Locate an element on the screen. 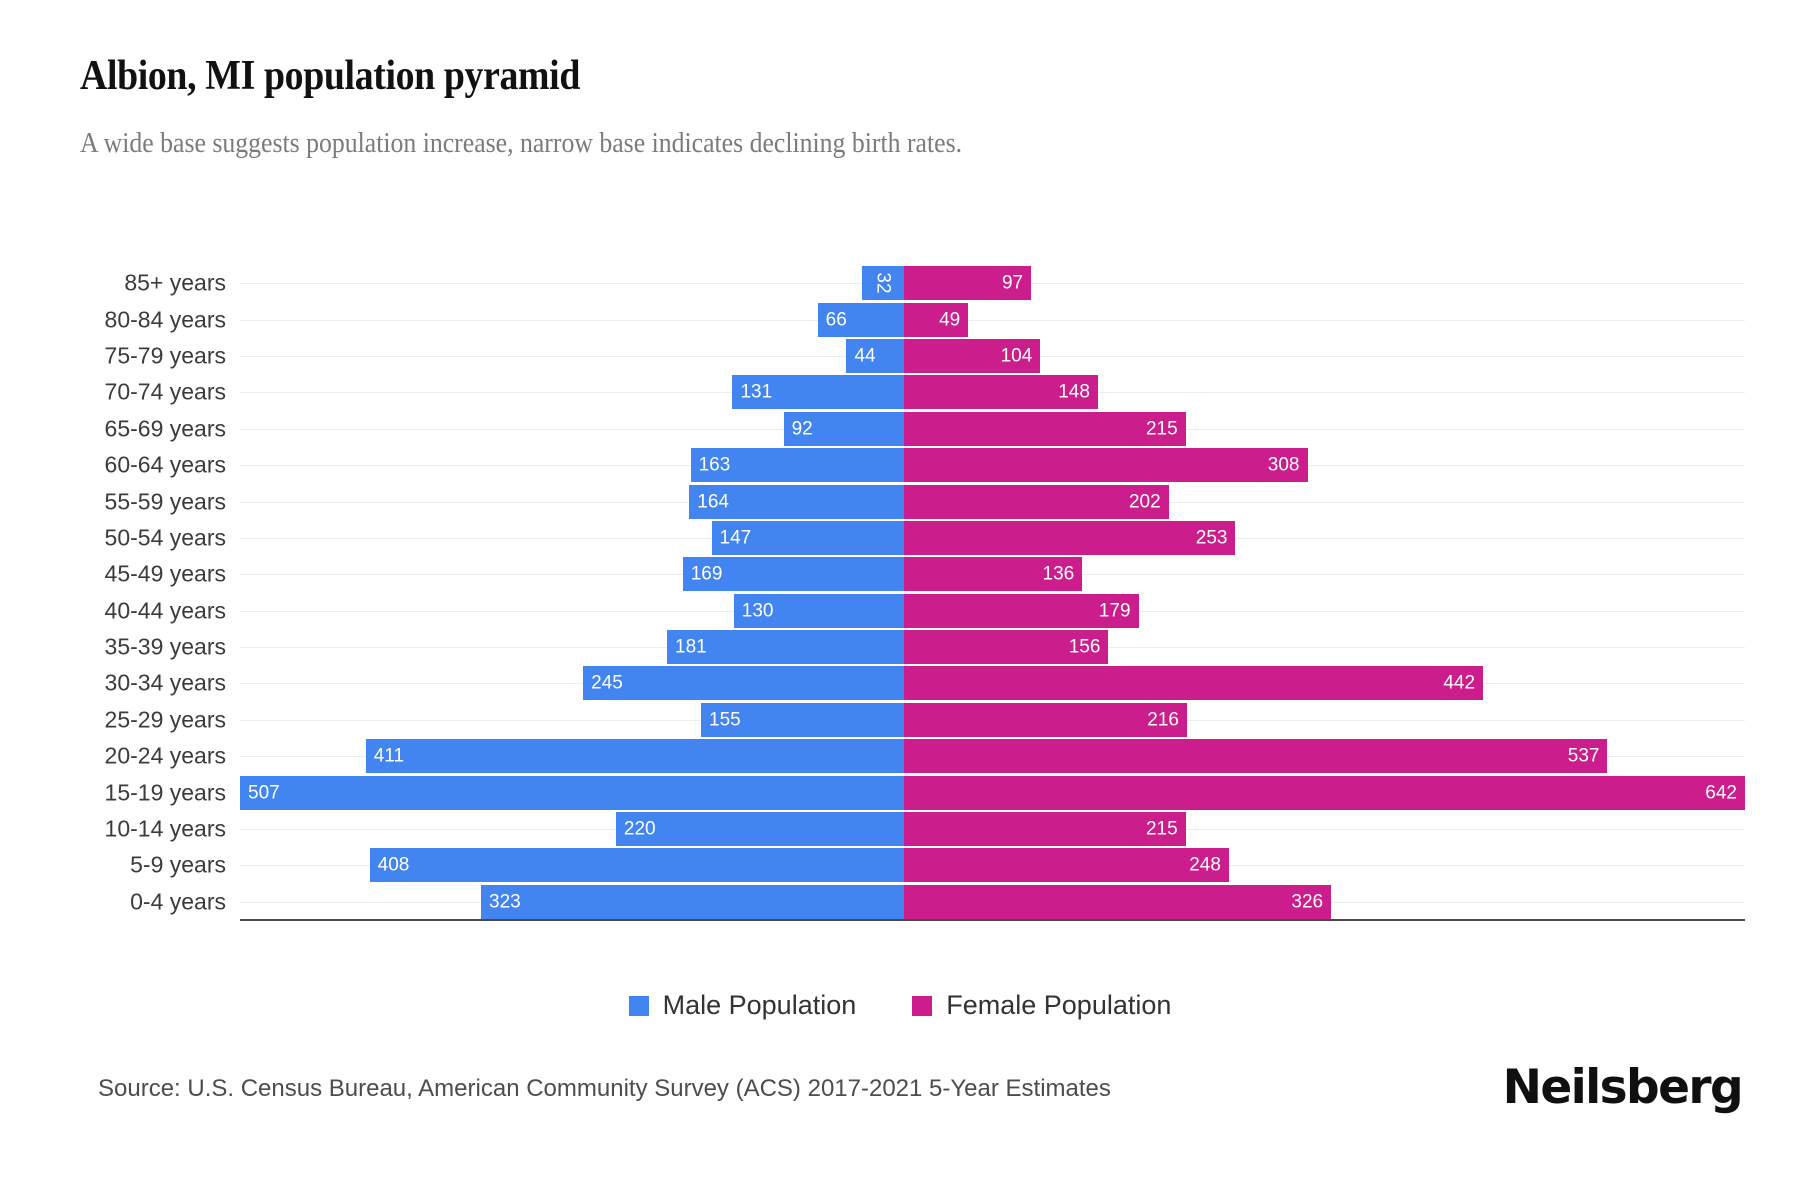 The image size is (1800, 1200). bar-female: 179 is located at coordinates (1021, 610).